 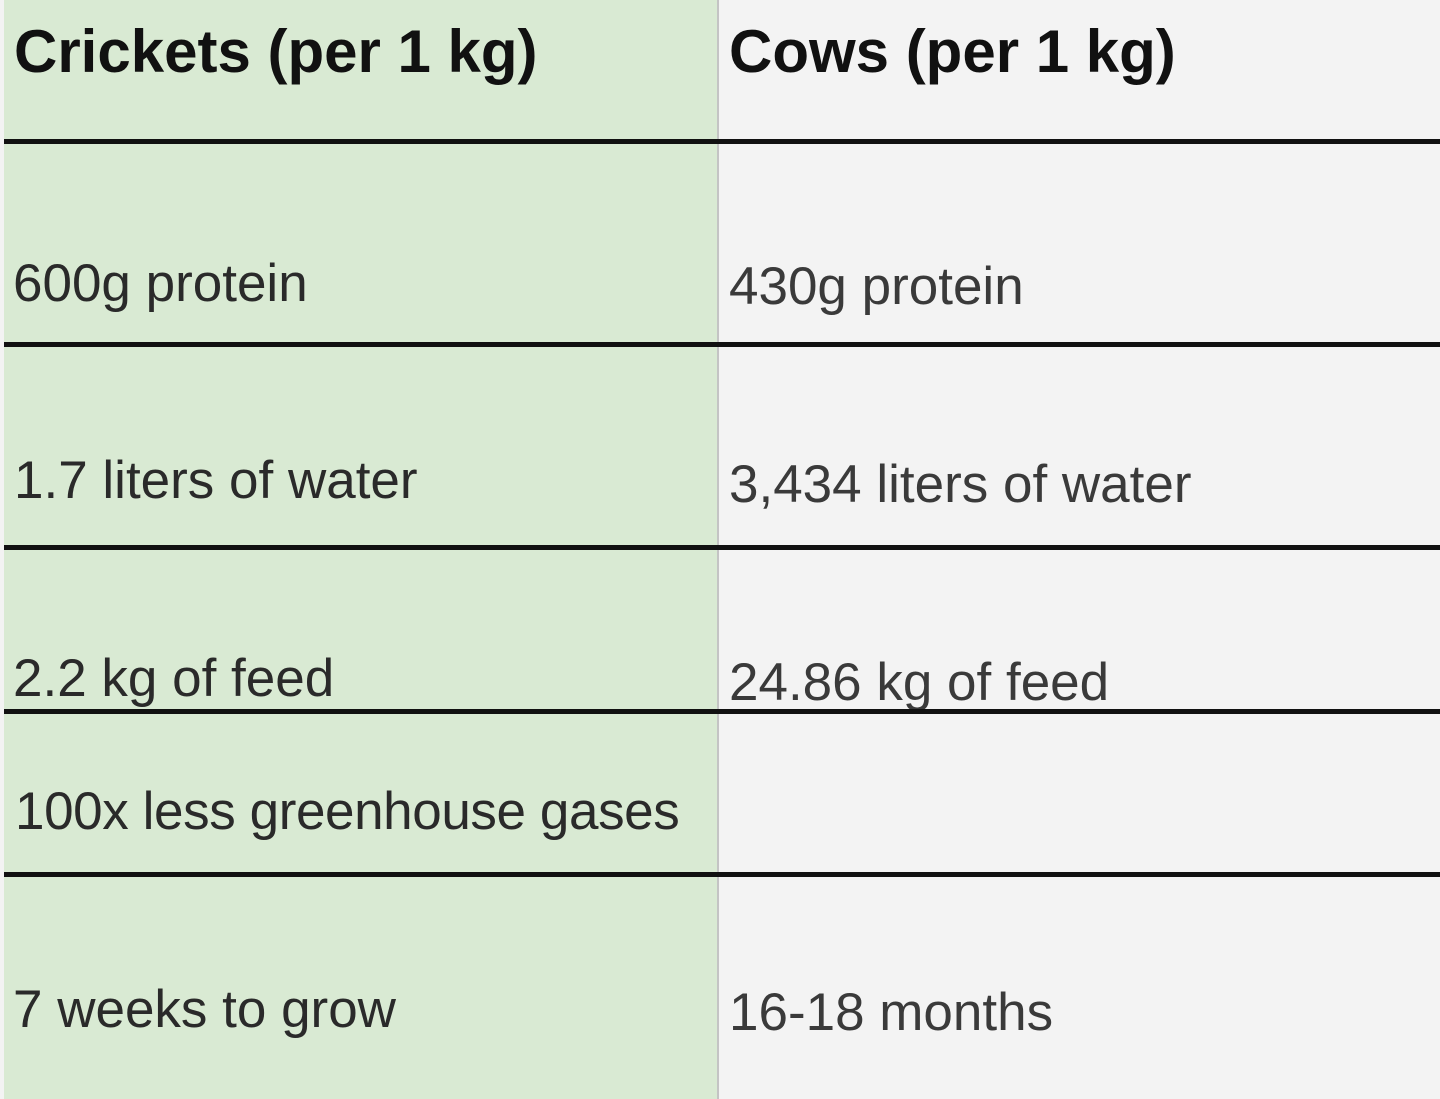 What do you see at coordinates (204, 1009) in the screenshot?
I see `cell-crickets-growth: 7 weeks to grow` at bounding box center [204, 1009].